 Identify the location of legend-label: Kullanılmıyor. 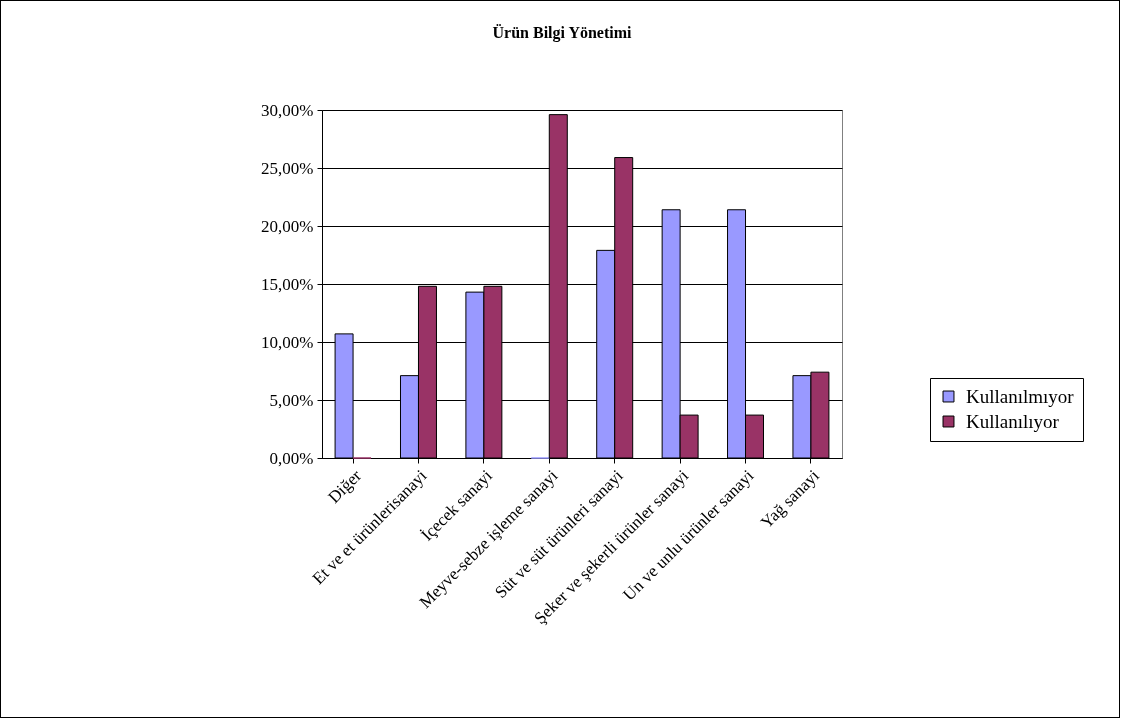
(1020, 396).